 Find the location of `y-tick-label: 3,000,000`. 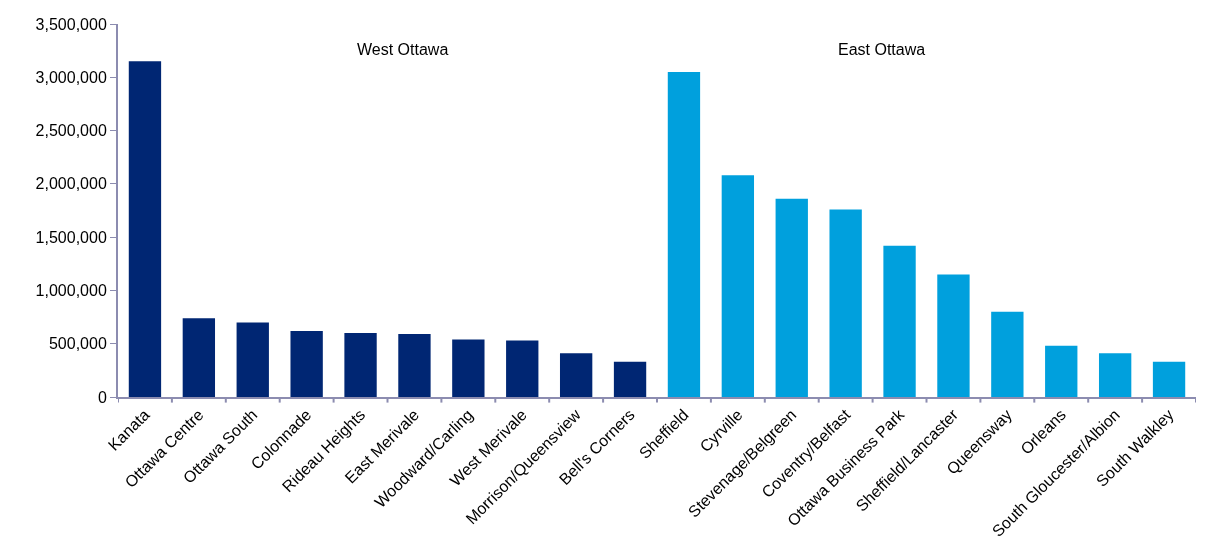

y-tick-label: 3,000,000 is located at coordinates (71, 77).